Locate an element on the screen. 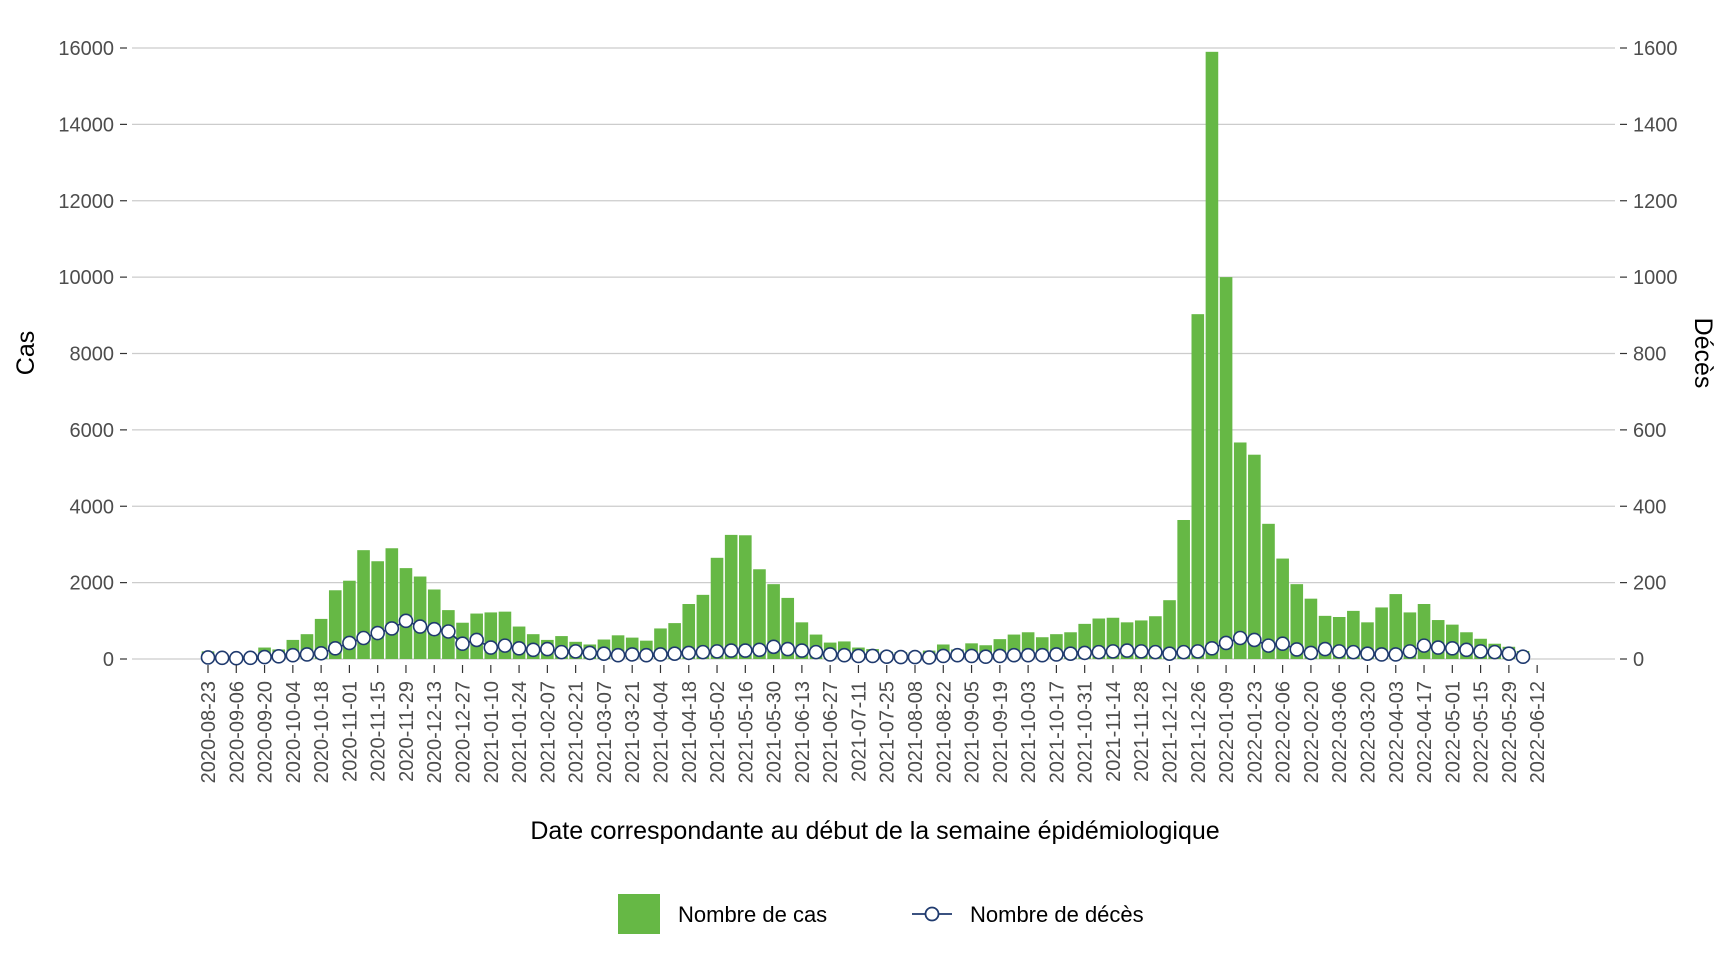  right-tick-label-1000: 1000 is located at coordinates (1655, 278).